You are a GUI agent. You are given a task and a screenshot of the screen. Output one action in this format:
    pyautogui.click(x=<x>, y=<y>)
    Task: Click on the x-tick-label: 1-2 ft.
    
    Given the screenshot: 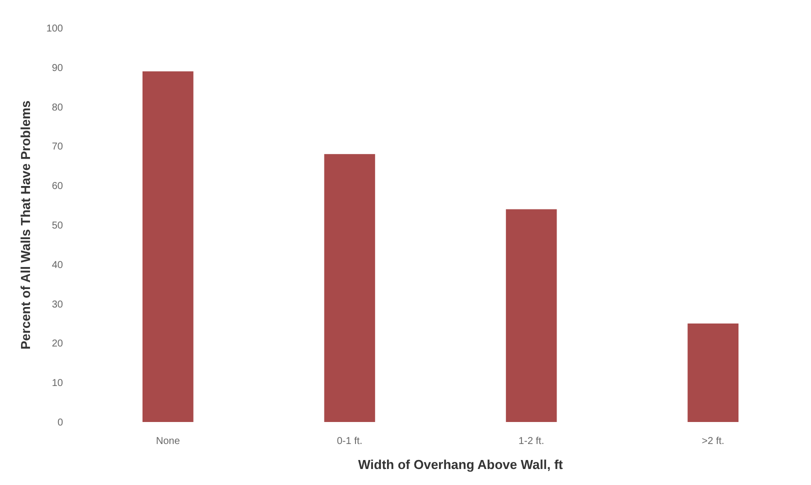 What is the action you would take?
    pyautogui.click(x=531, y=441)
    